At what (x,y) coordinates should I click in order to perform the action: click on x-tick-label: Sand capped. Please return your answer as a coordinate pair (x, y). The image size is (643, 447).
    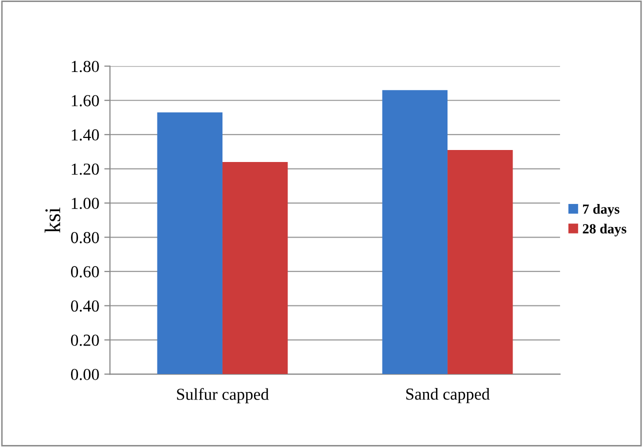
    Looking at the image, I should click on (448, 396).